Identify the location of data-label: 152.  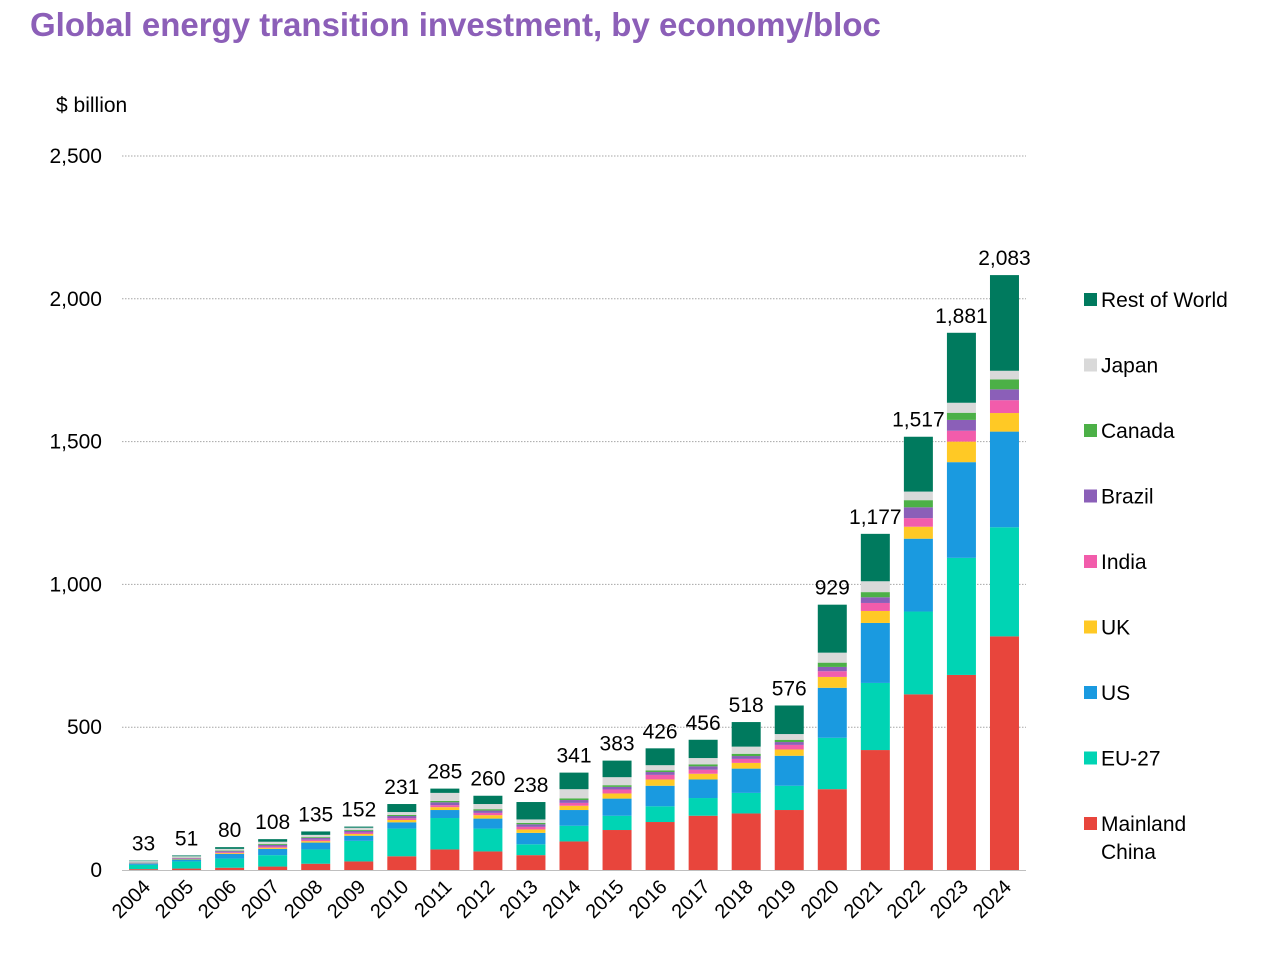
(358, 810).